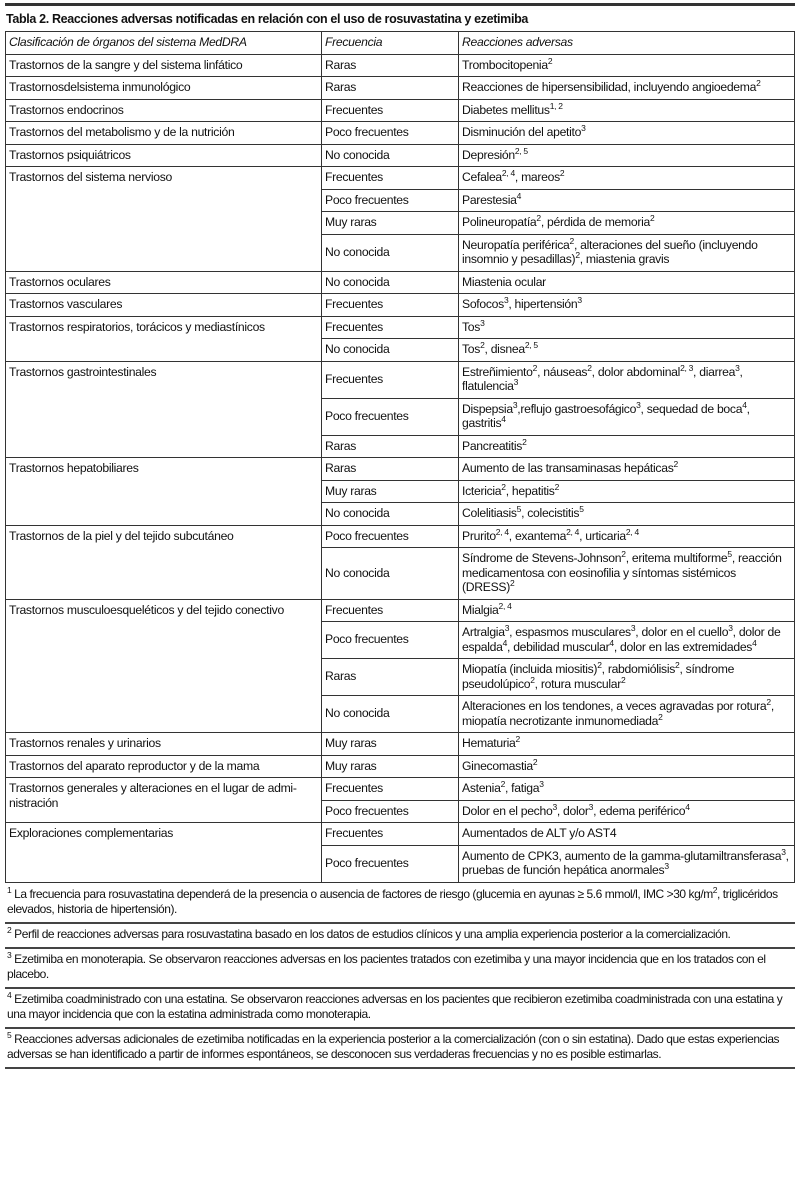  Describe the element at coordinates (624, 259) in the screenshot. I see `text-segment: , miastenia gravis` at that location.